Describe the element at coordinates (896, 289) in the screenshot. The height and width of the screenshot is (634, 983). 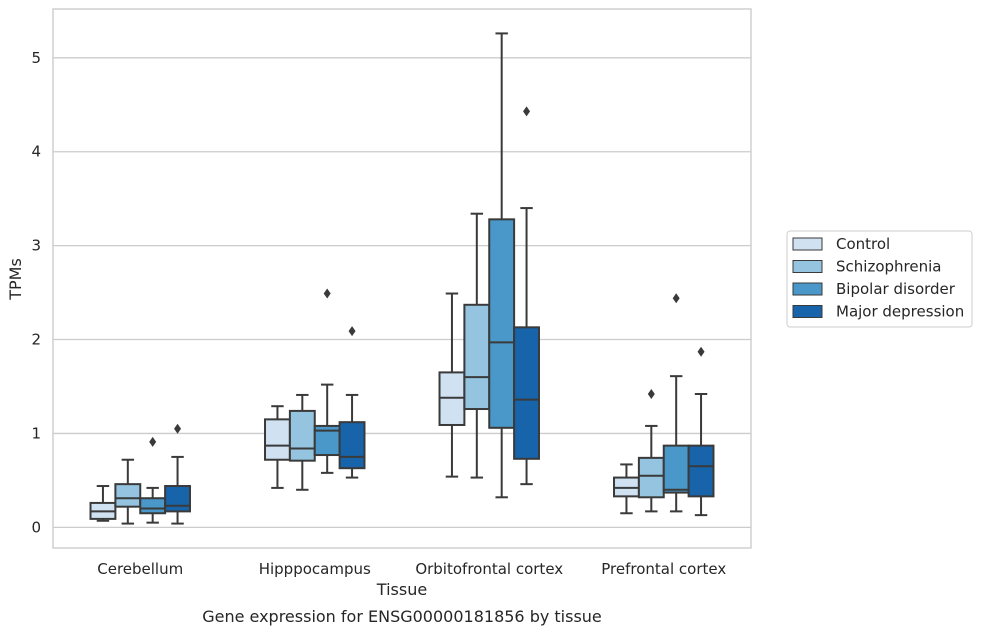
I see `legend-label: Bipolar disorder` at that location.